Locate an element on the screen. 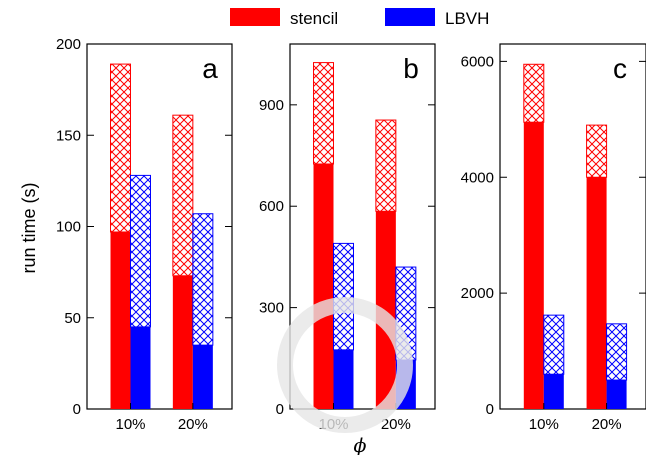 The image size is (646, 455). x-tick-label-a-1: 20% is located at coordinates (193, 424).